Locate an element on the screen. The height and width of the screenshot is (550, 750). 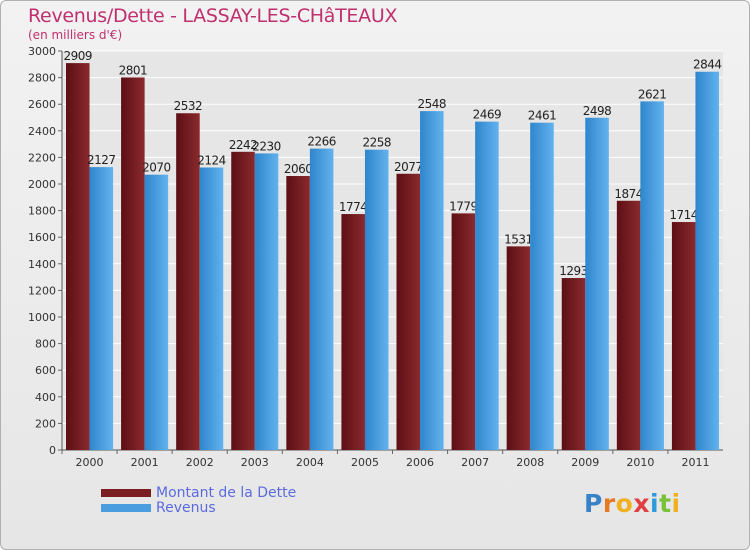
data-label-revenus-2011: 2844 is located at coordinates (707, 65).